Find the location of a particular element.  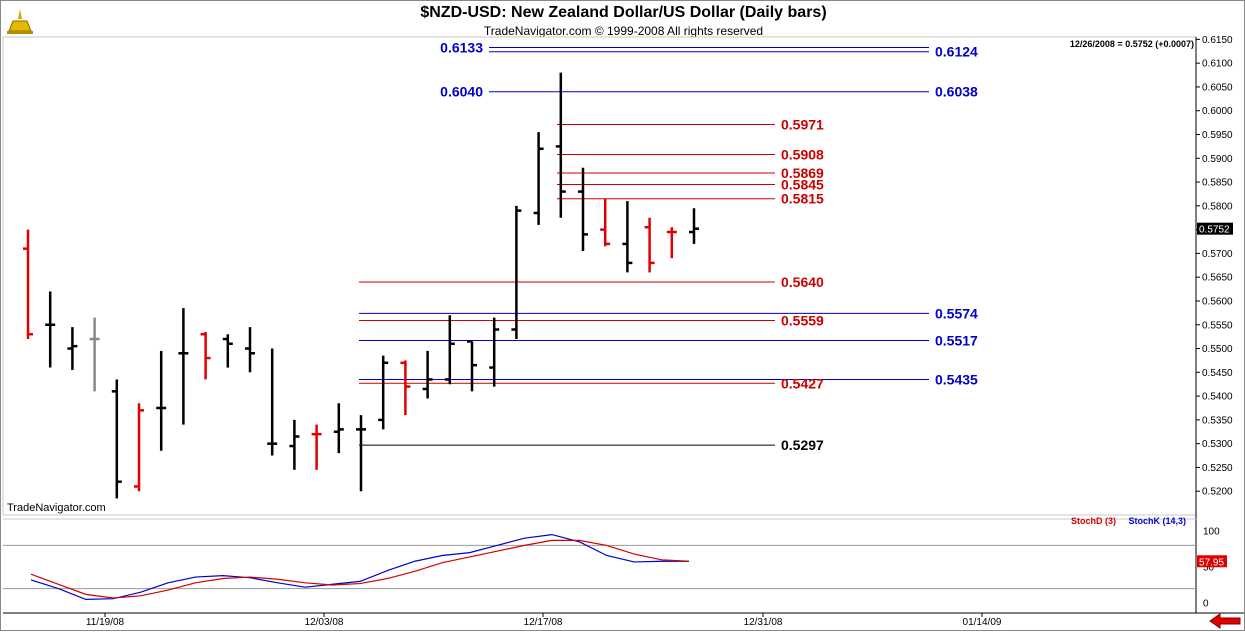

y-tick-label: 0.5850 is located at coordinates (1217, 183).